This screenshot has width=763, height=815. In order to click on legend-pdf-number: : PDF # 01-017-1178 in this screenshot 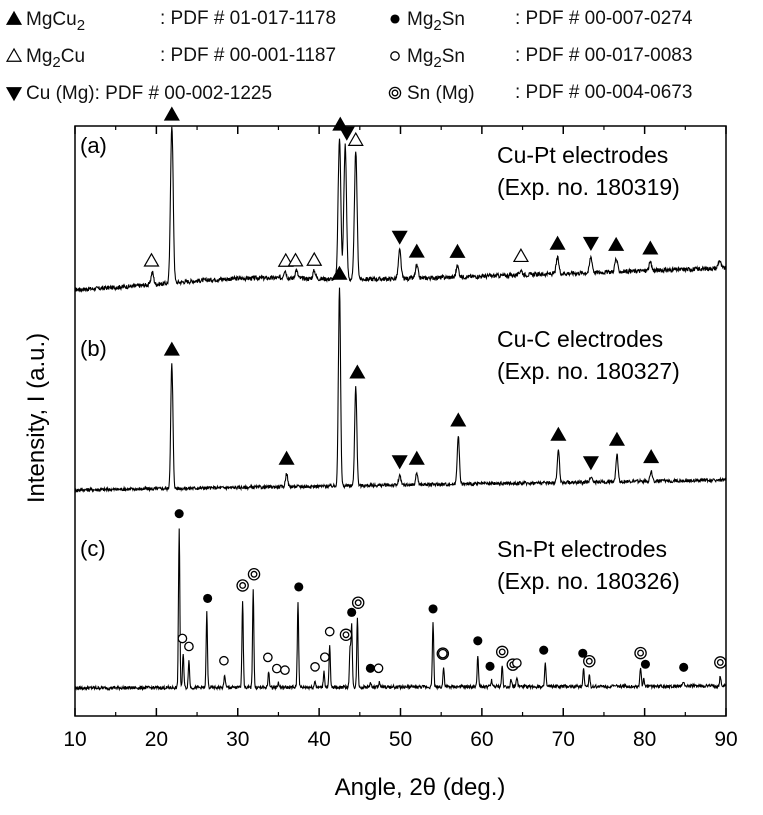, I will do `click(248, 18)`.